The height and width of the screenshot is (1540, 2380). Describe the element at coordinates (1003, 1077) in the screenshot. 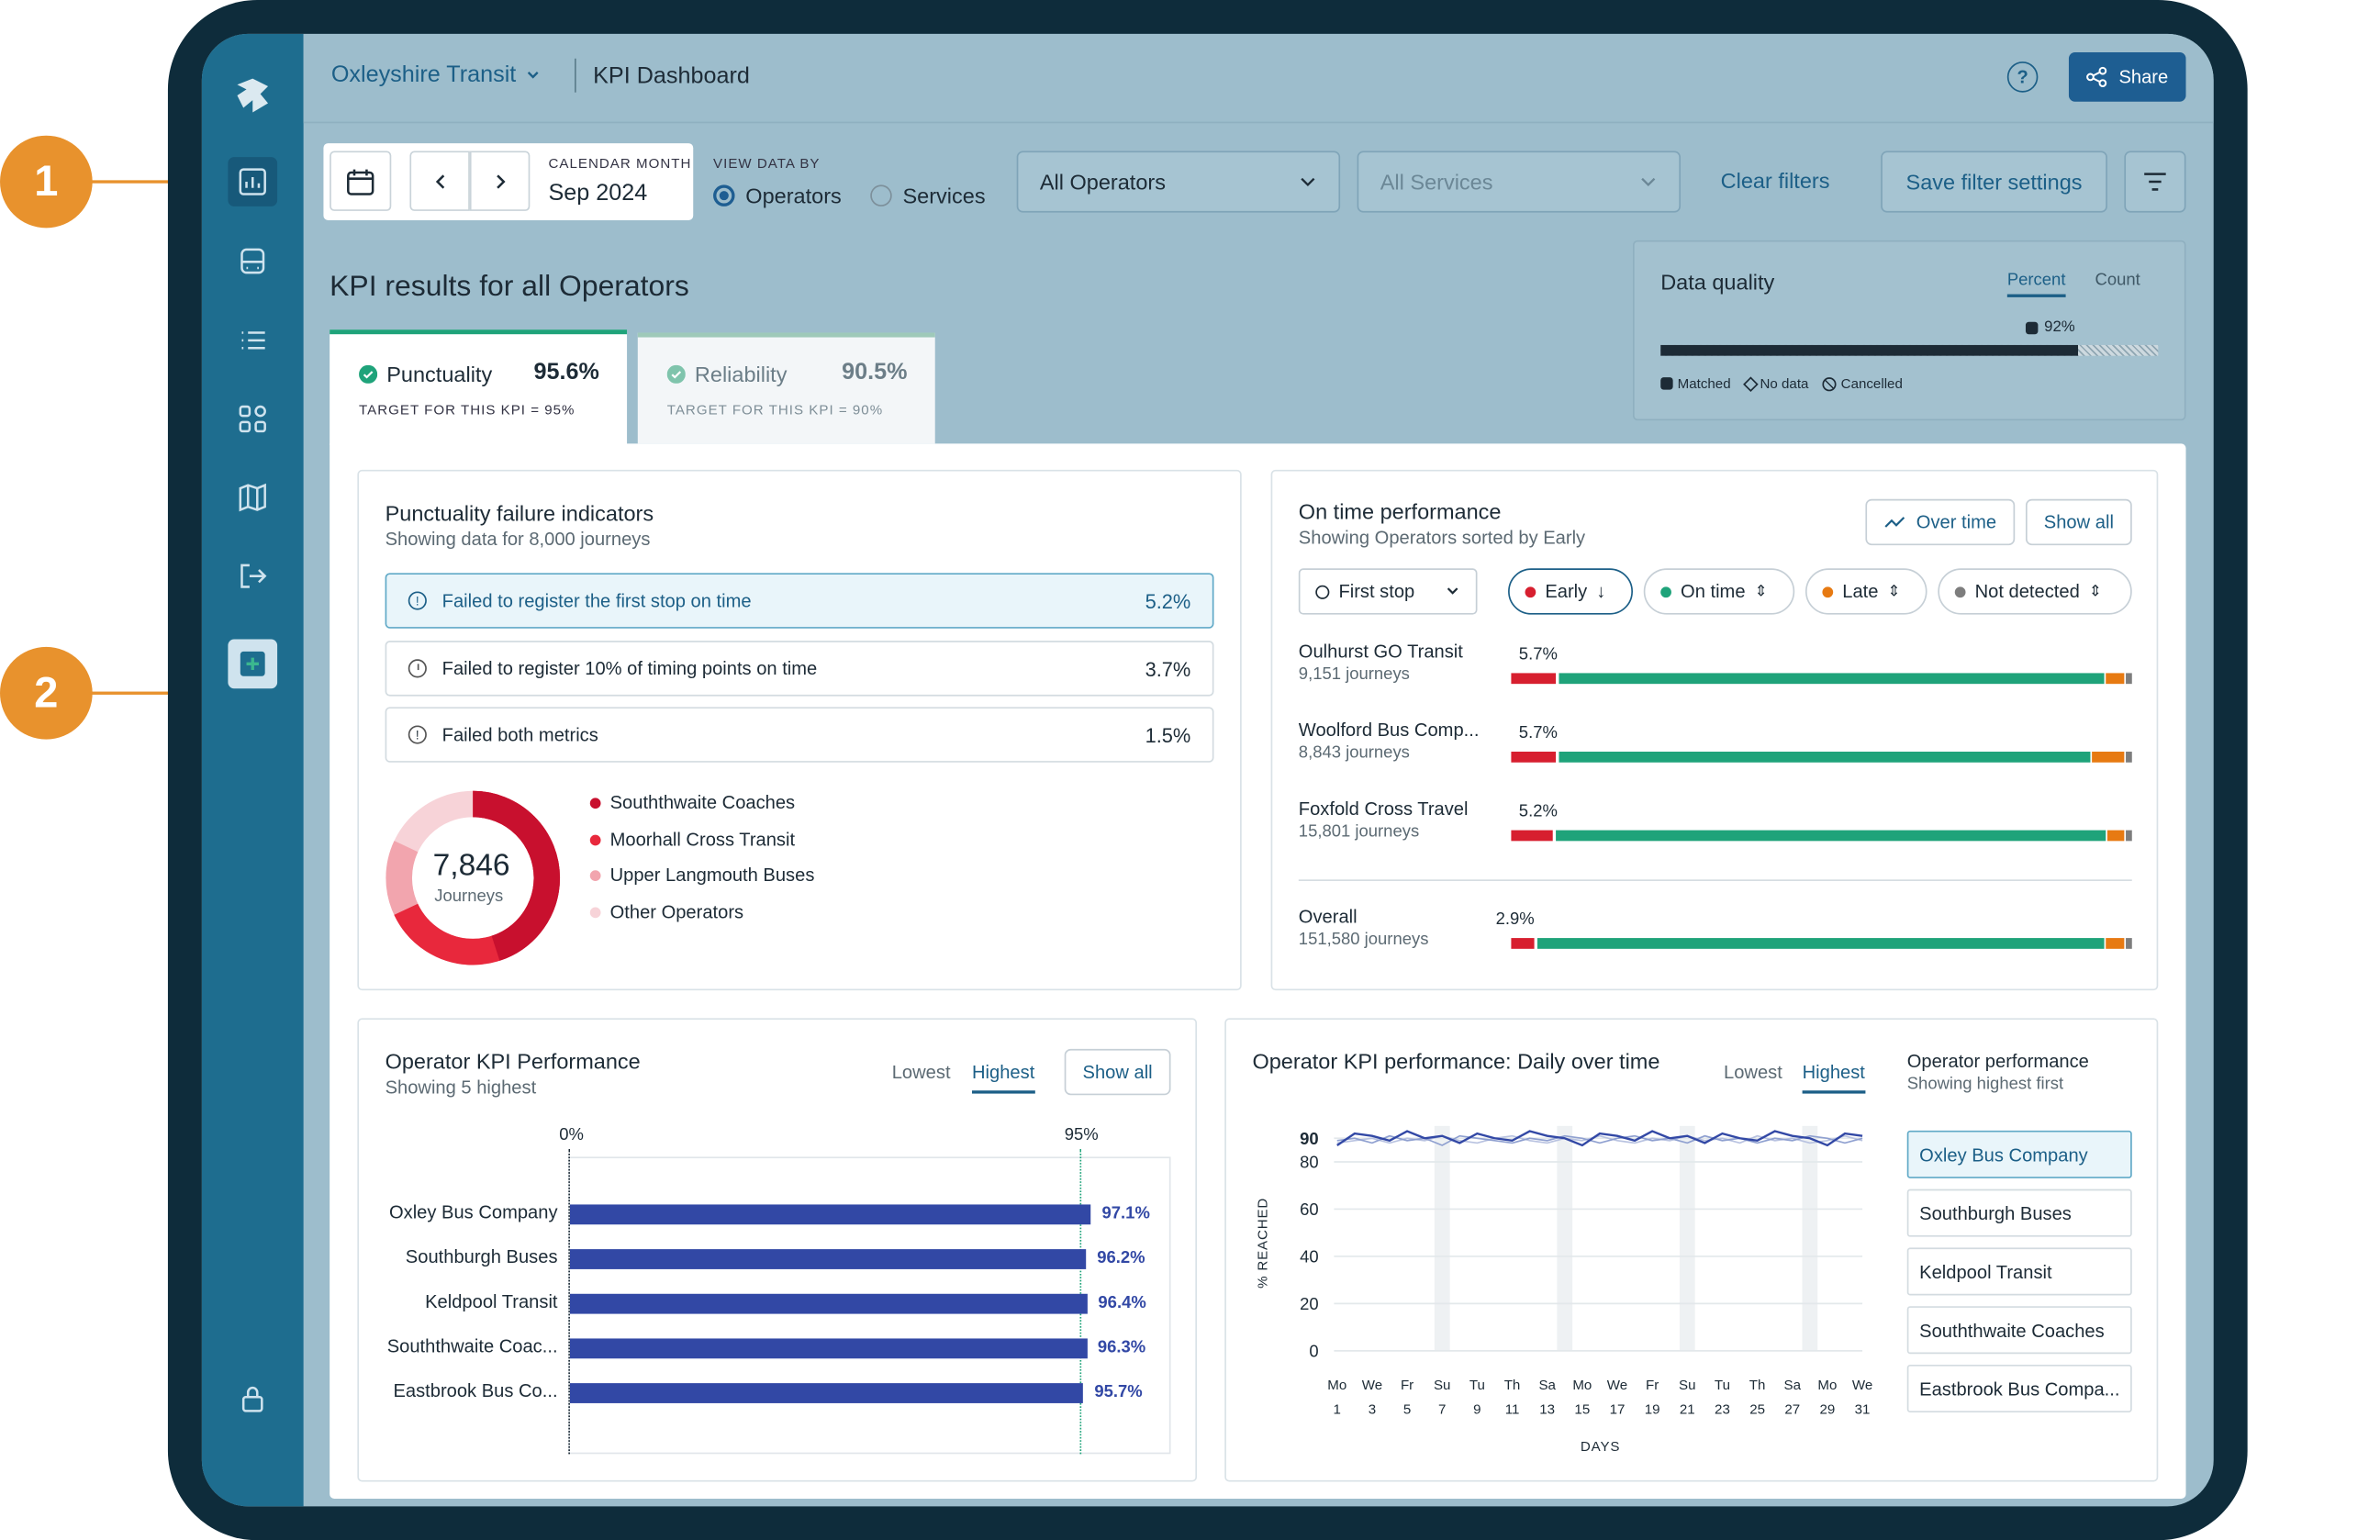

I see `op-perf-tab-highest: Highest` at that location.